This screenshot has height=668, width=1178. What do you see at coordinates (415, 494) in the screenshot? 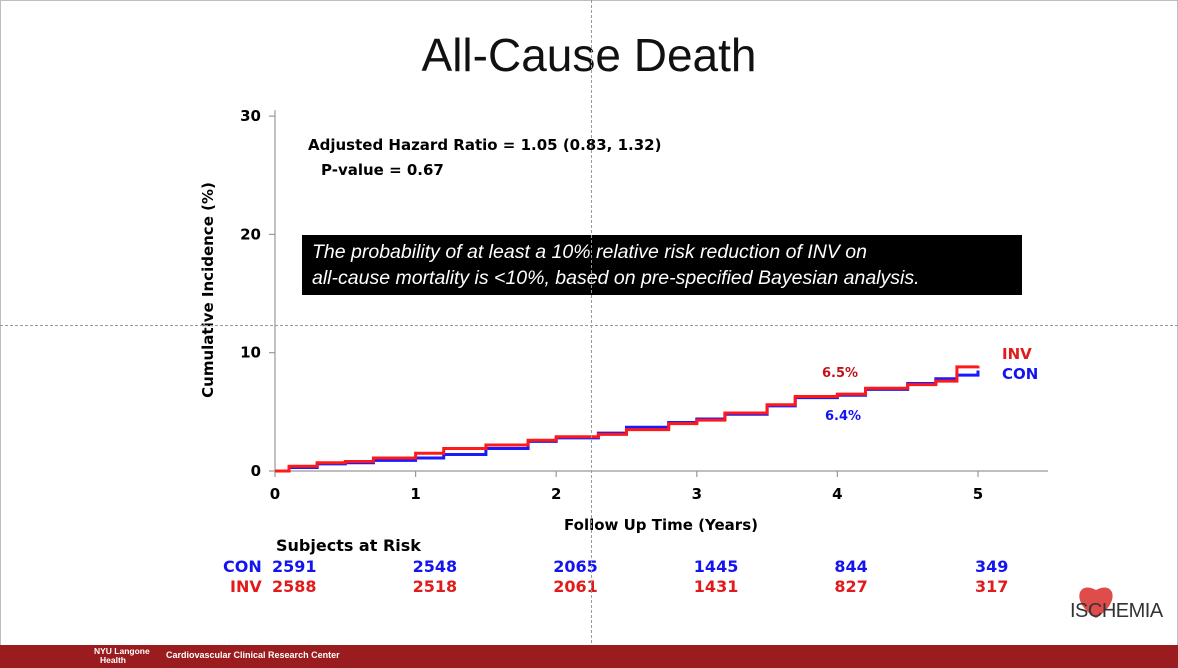
I see `x-tick-label: 1` at bounding box center [415, 494].